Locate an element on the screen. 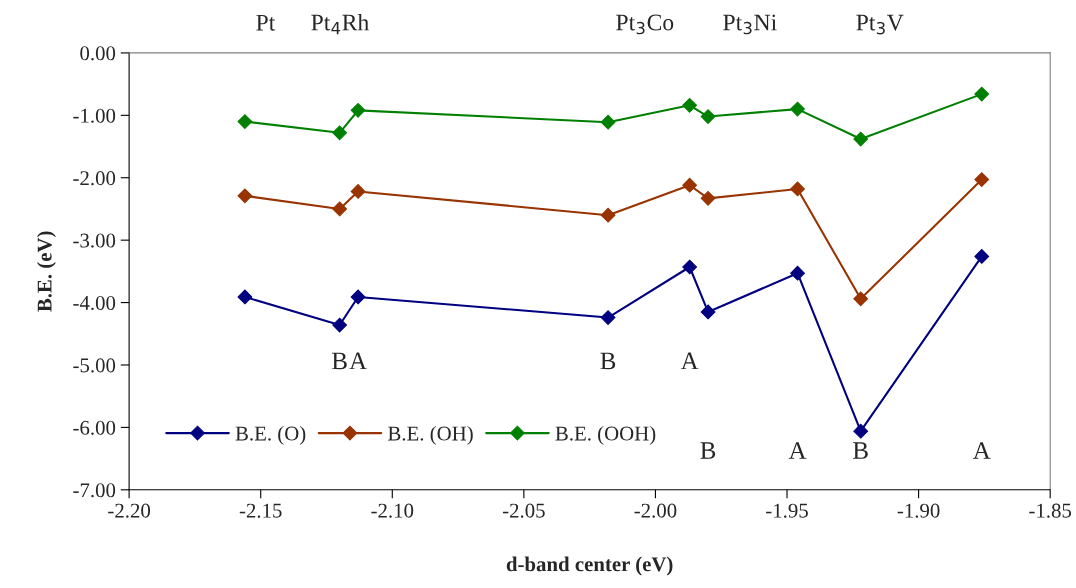  x-tick-label: -1.95 is located at coordinates (787, 510).